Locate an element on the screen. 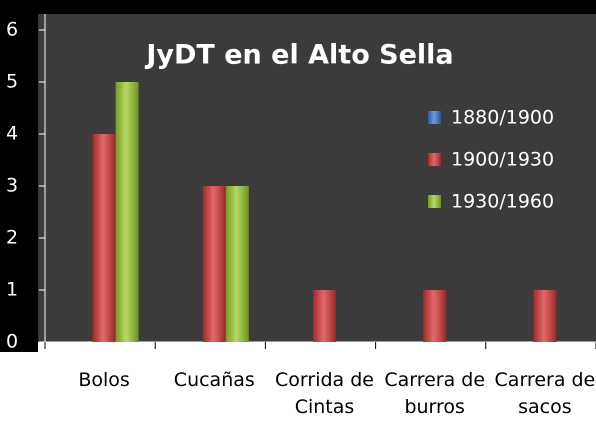  y-tick-label: 4 is located at coordinates (12, 134).